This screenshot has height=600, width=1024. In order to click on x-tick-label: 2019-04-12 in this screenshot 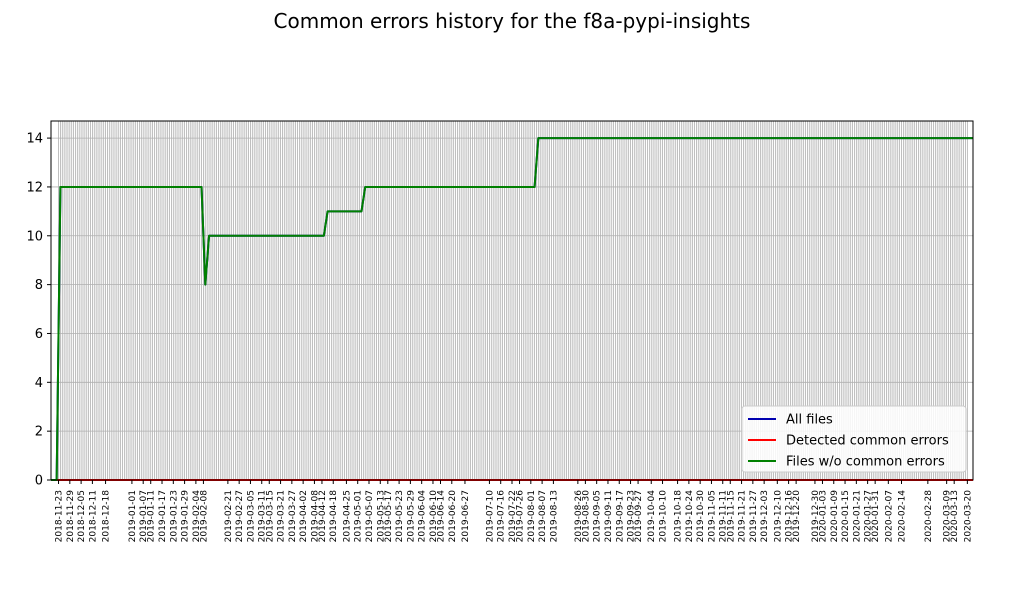, I will do `click(323, 516)`.